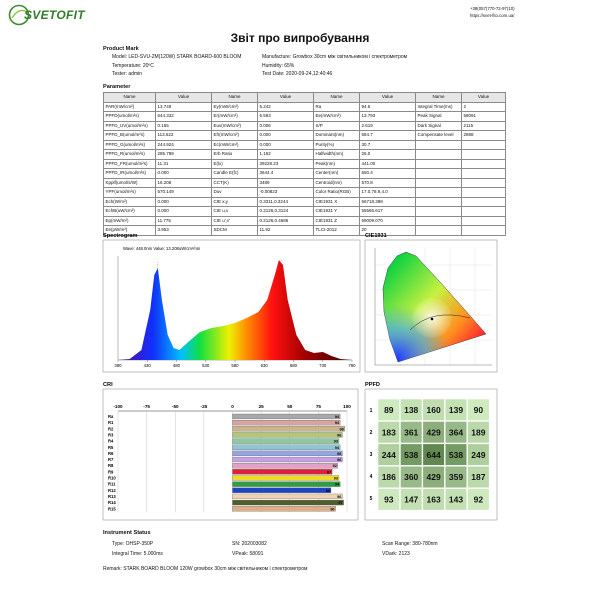 The height and width of the screenshot is (600, 600). What do you see at coordinates (111, 422) in the screenshot?
I see `cri-row-label: R1` at bounding box center [111, 422].